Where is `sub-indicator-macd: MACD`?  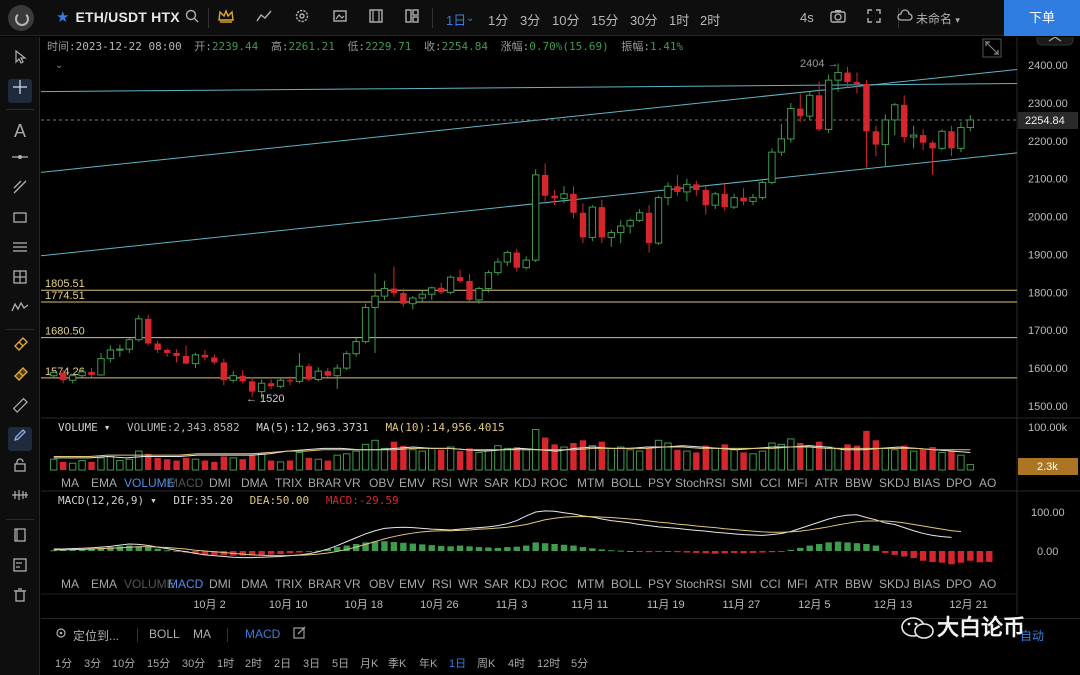
sub-indicator-macd: MACD is located at coordinates (263, 634).